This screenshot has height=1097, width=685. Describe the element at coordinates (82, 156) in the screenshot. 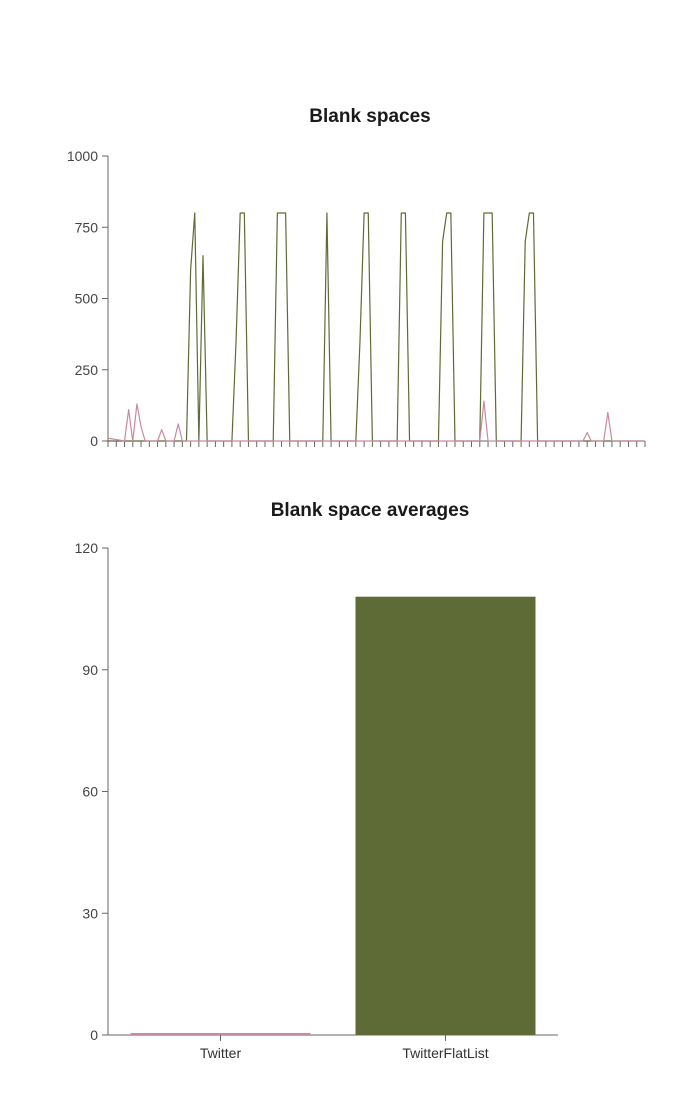

I see `y-tick-label: 1000` at that location.